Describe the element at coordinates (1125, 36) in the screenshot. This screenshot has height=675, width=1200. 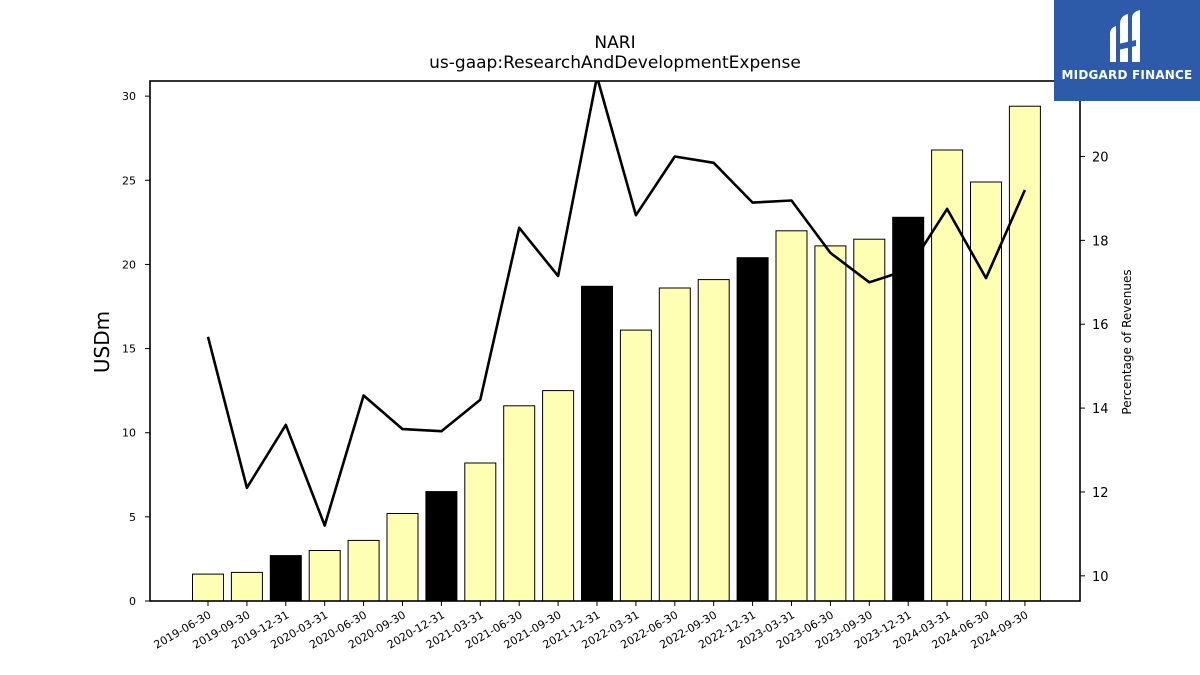
I see `logo-mark-icon` at that location.